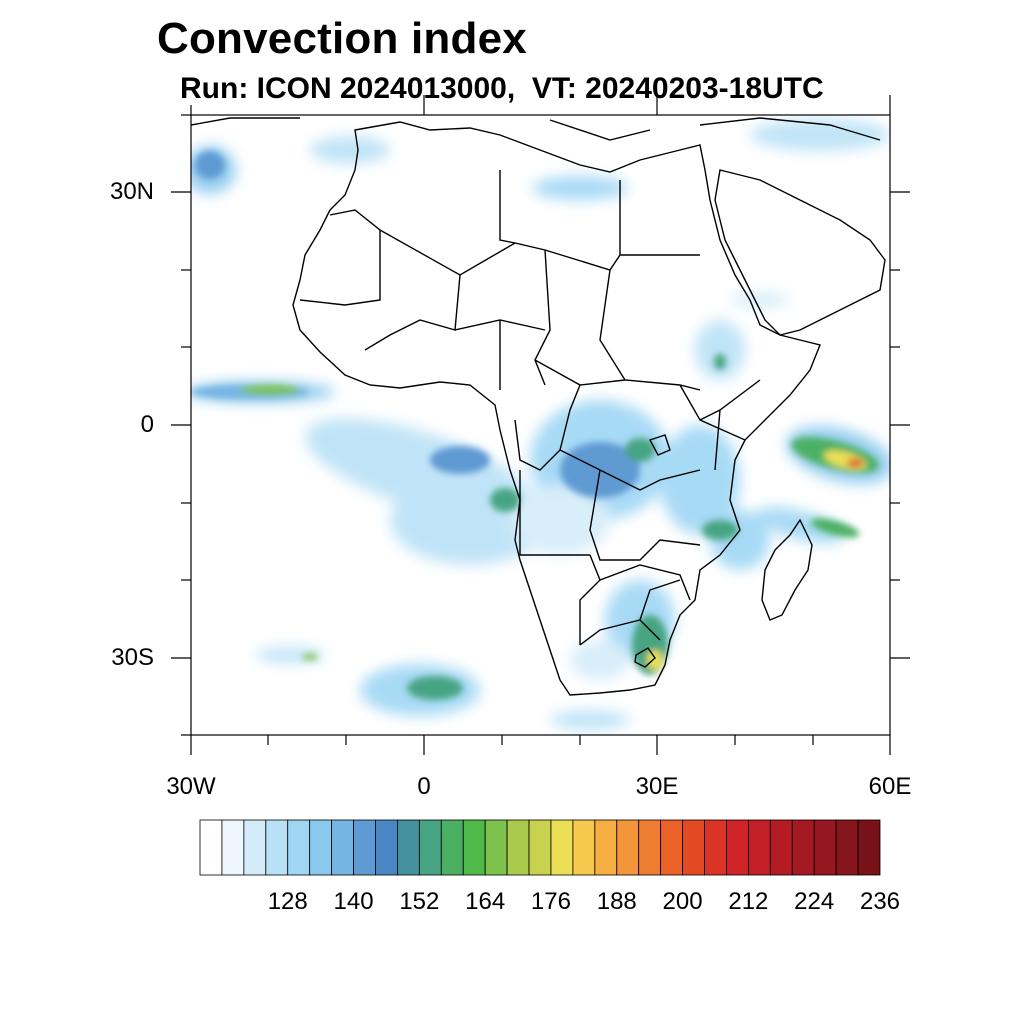  What do you see at coordinates (787, 569) in the screenshot?
I see `madagascar-coastline` at bounding box center [787, 569].